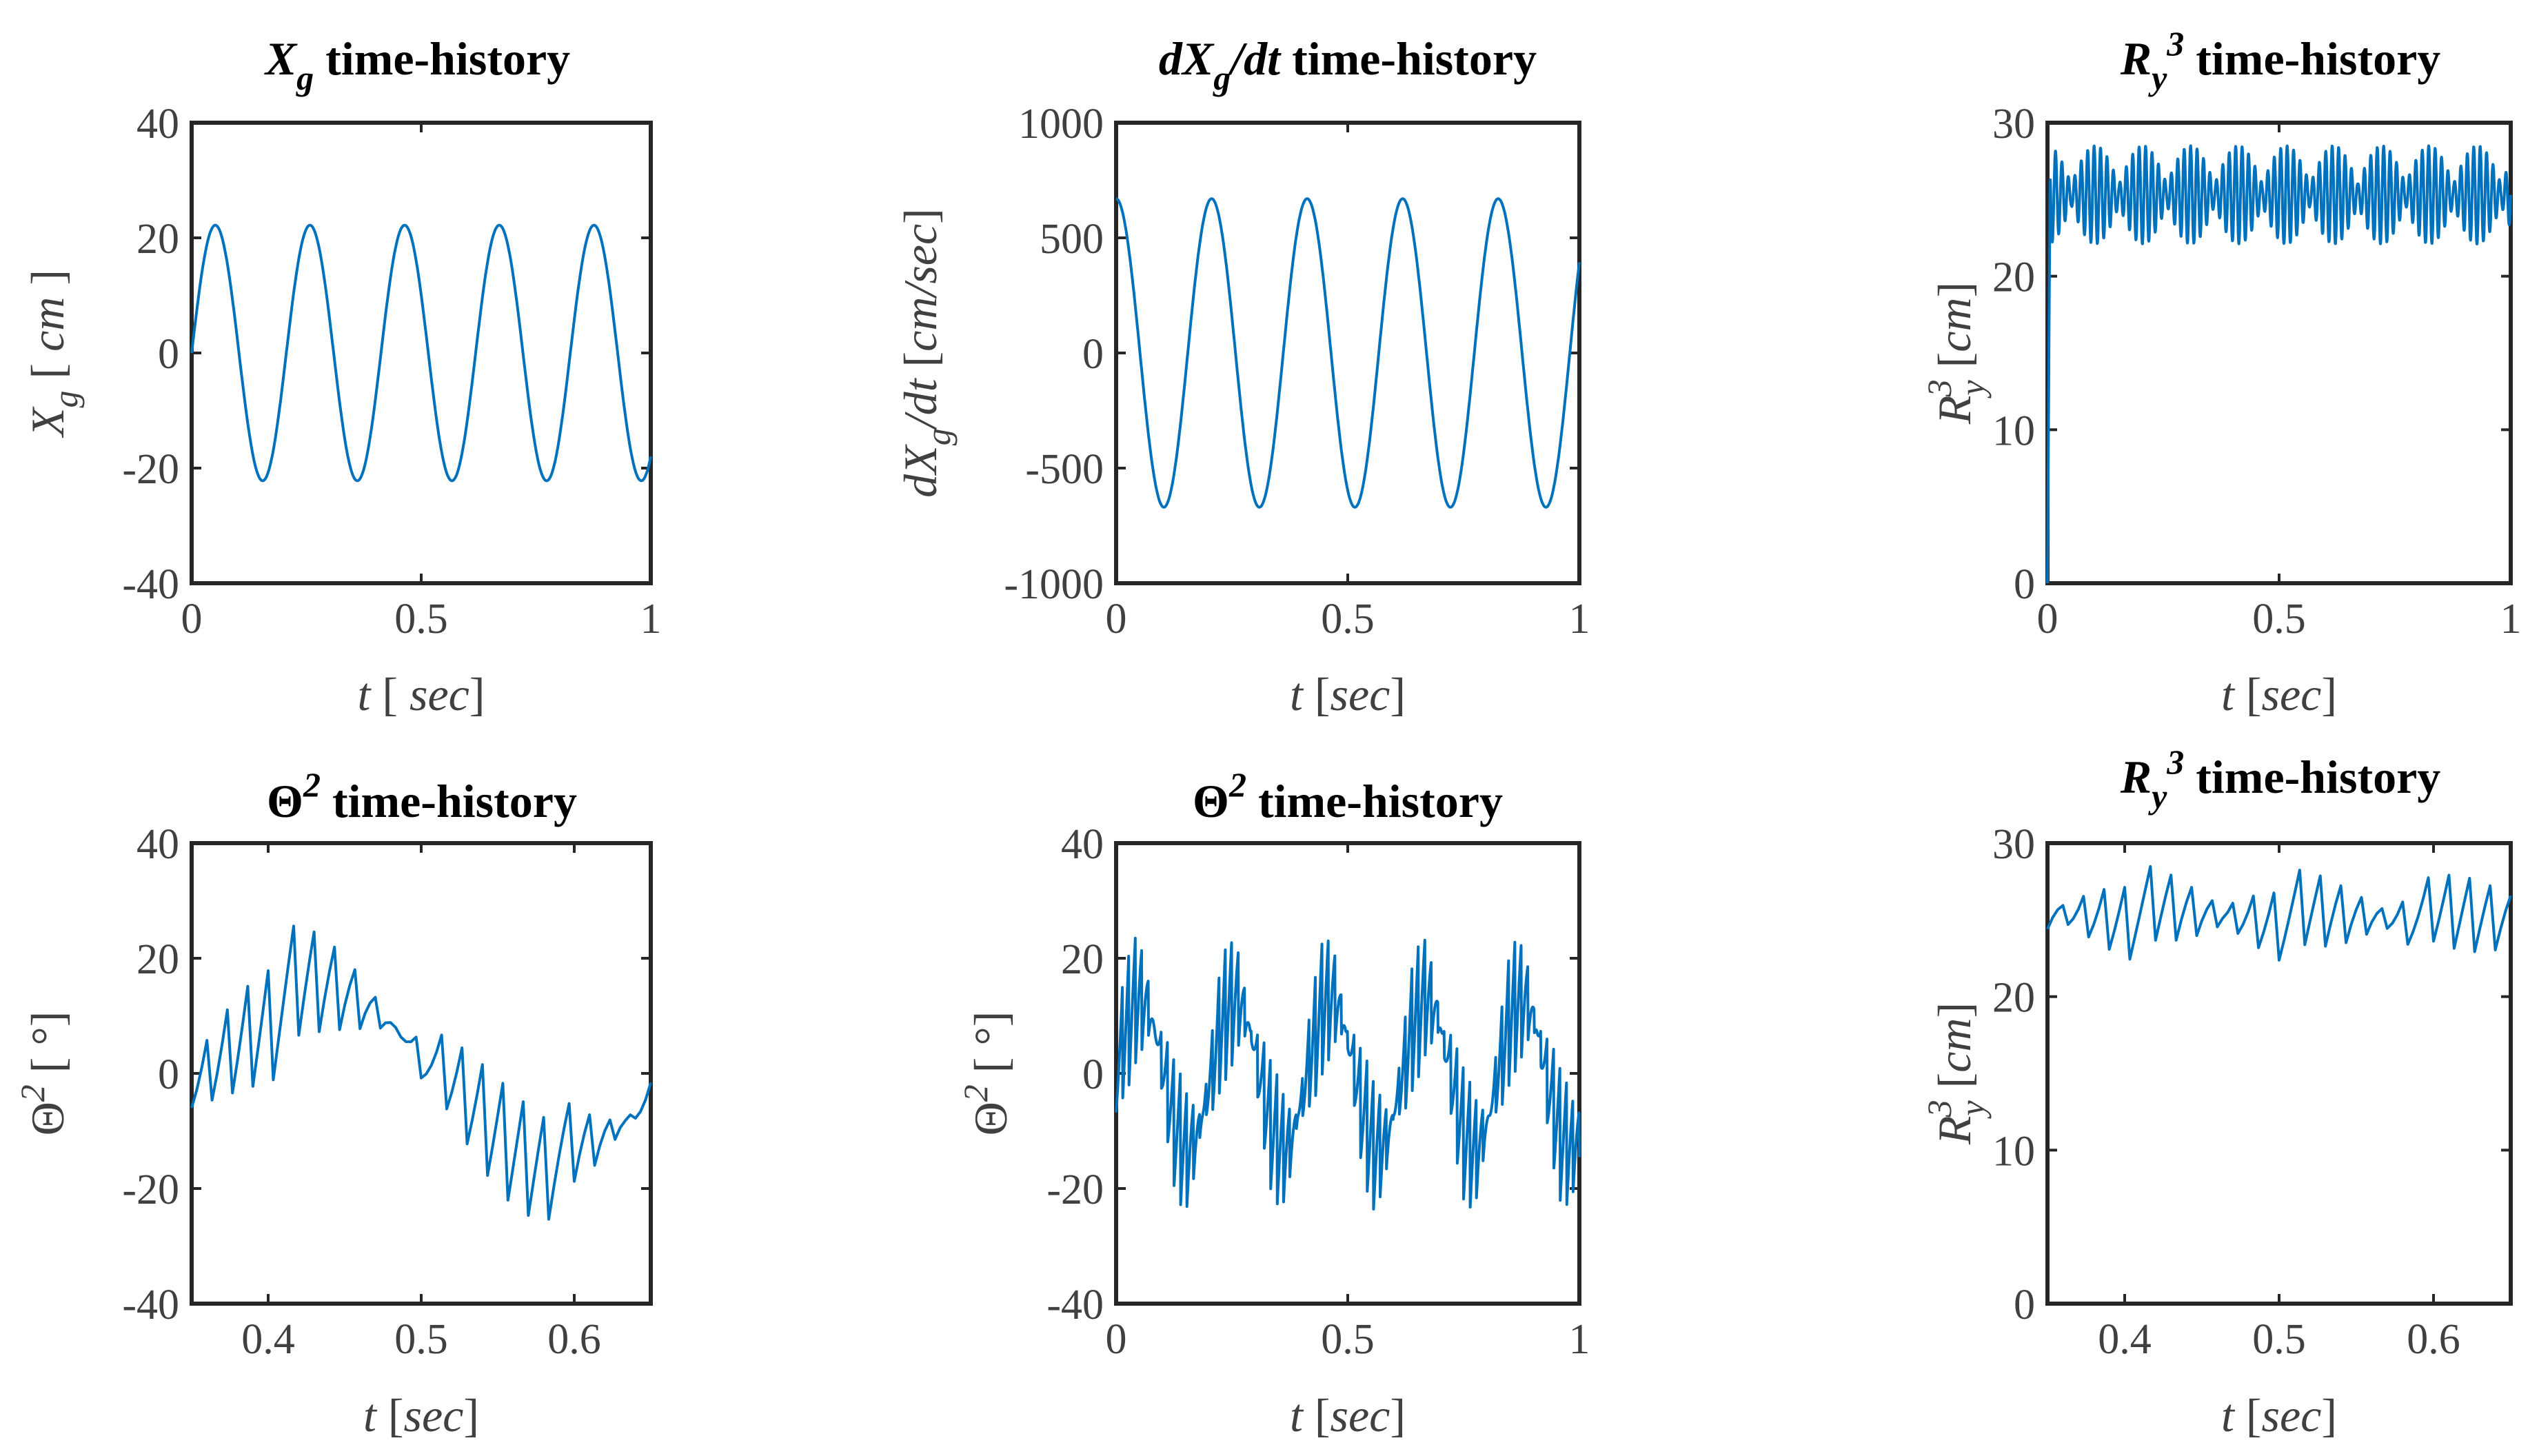 The height and width of the screenshot is (1456, 2539). What do you see at coordinates (53, 354) in the screenshot?
I see `y-axis-label: Xg [ cm ]` at bounding box center [53, 354].